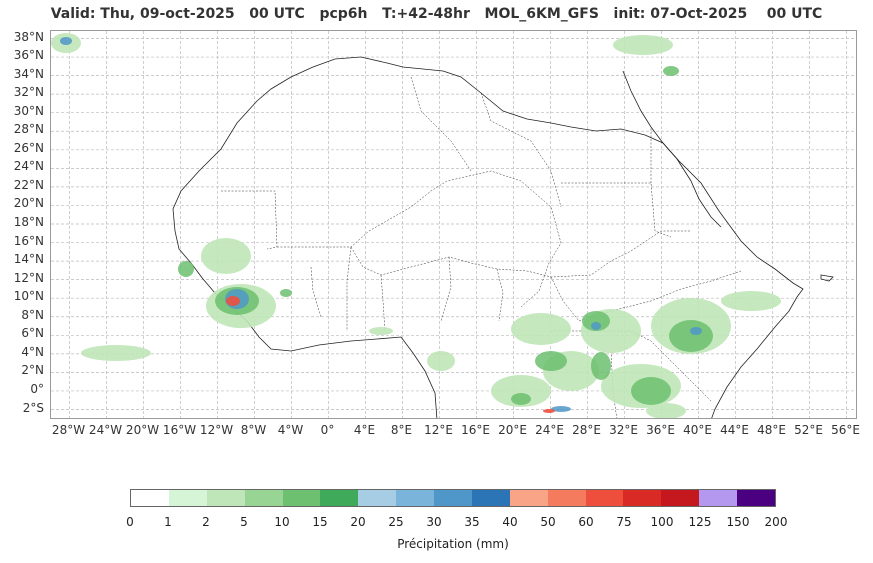 Image resolution: width=873 pixels, height=563 pixels. Describe the element at coordinates (28, 147) in the screenshot. I see `lat-tick-label: 26°N` at that location.